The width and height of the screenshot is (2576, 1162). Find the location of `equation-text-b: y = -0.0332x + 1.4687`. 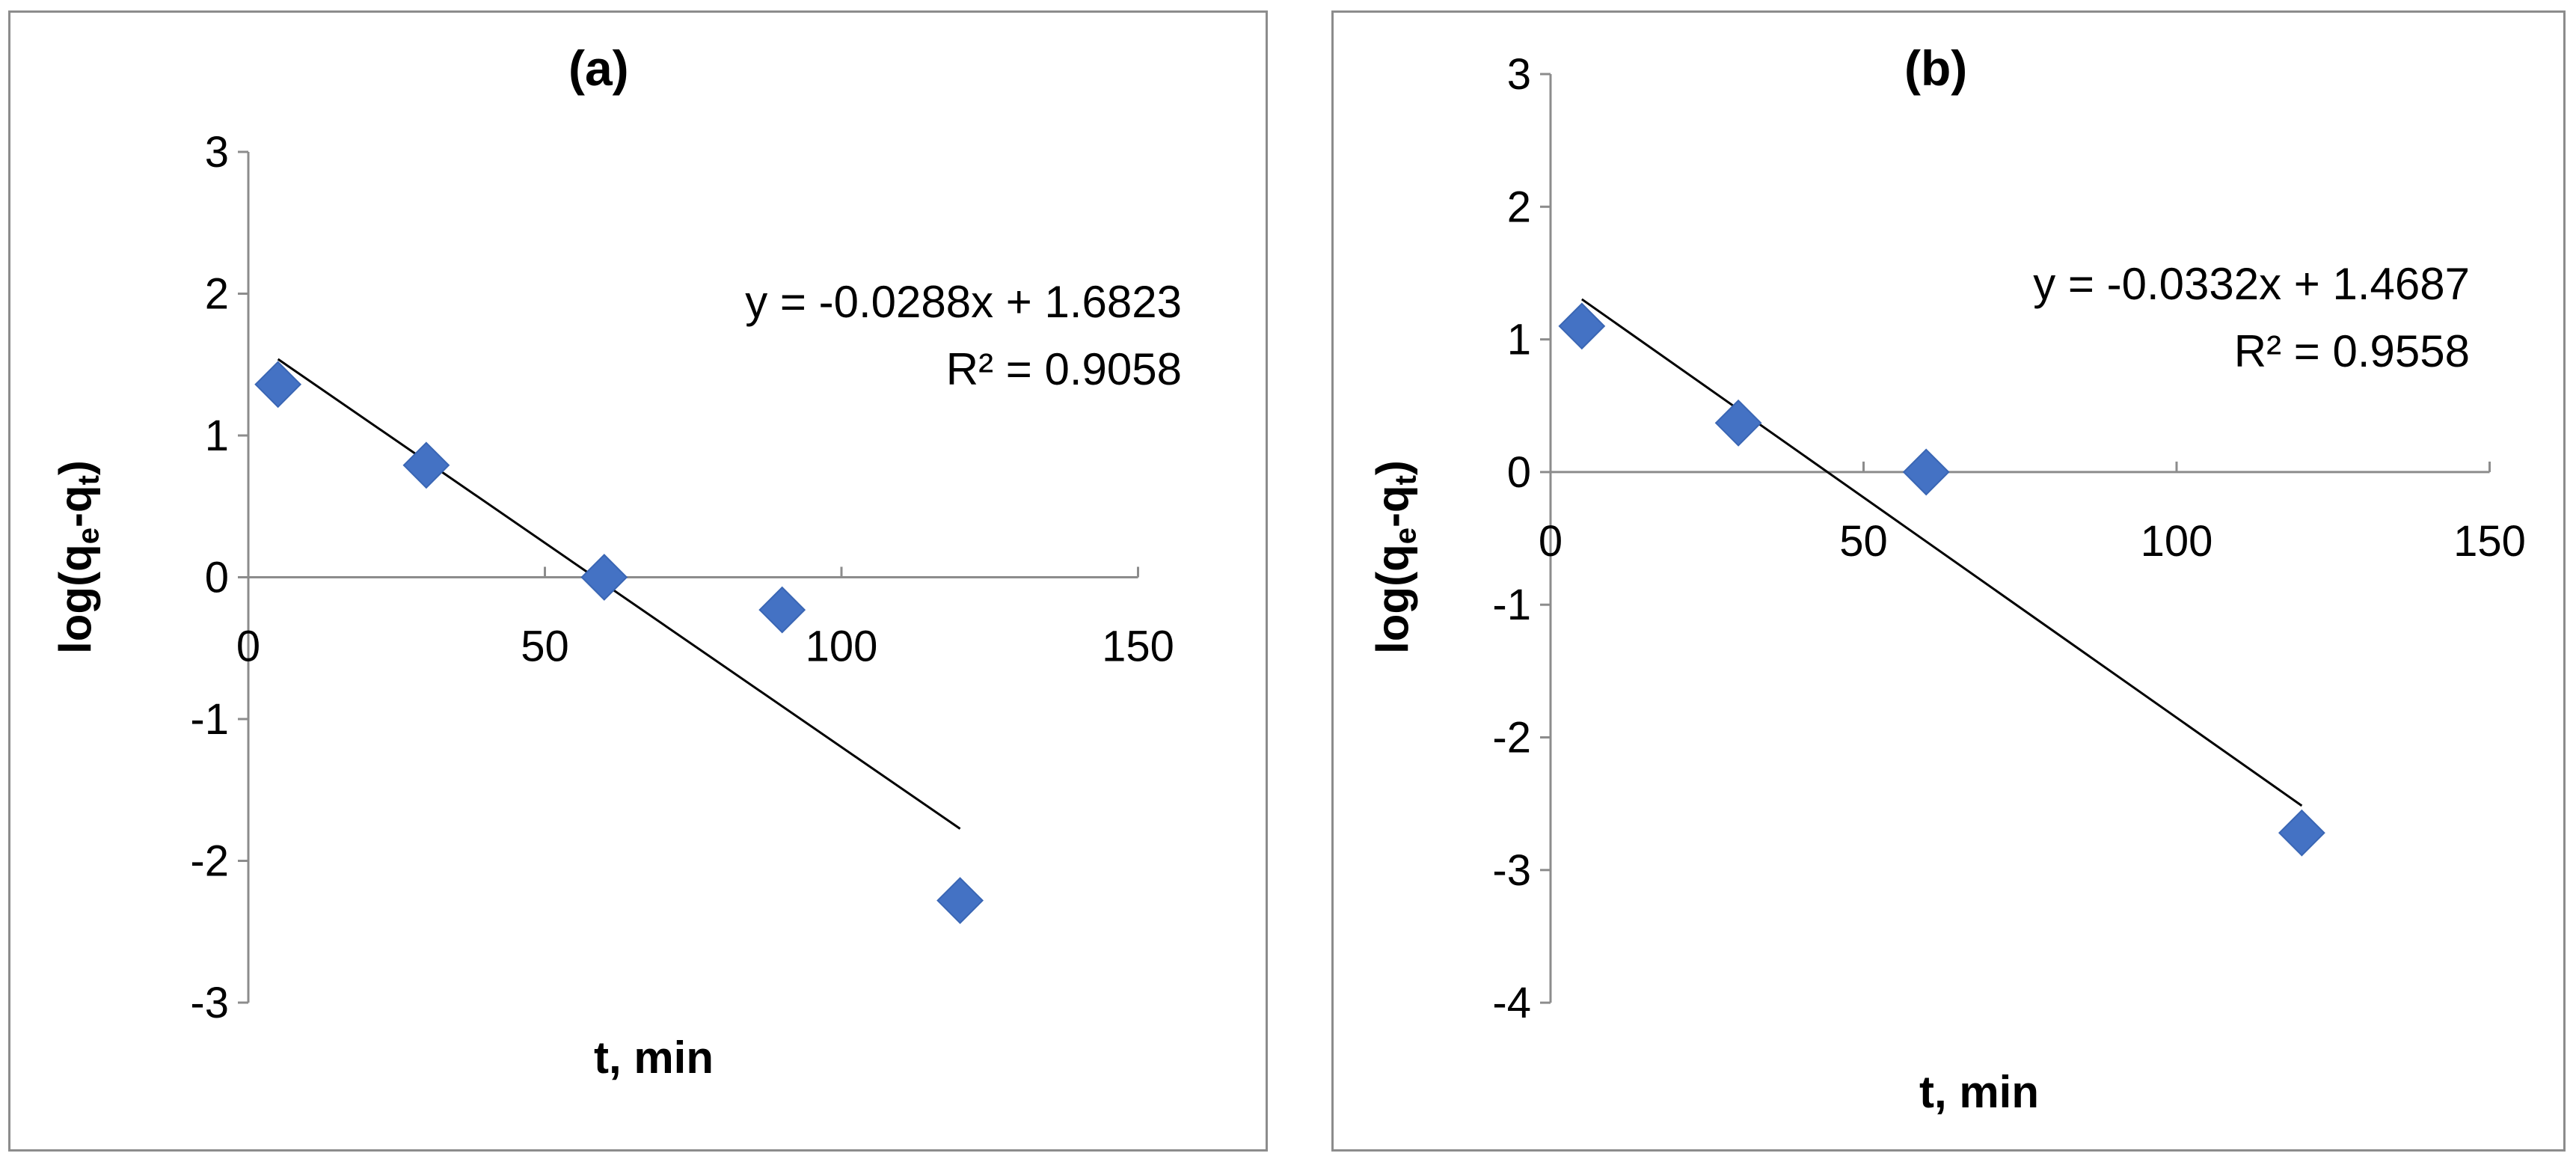

equation-text-b: y = -0.0332x + 1.4687 is located at coordinates (2251, 284).